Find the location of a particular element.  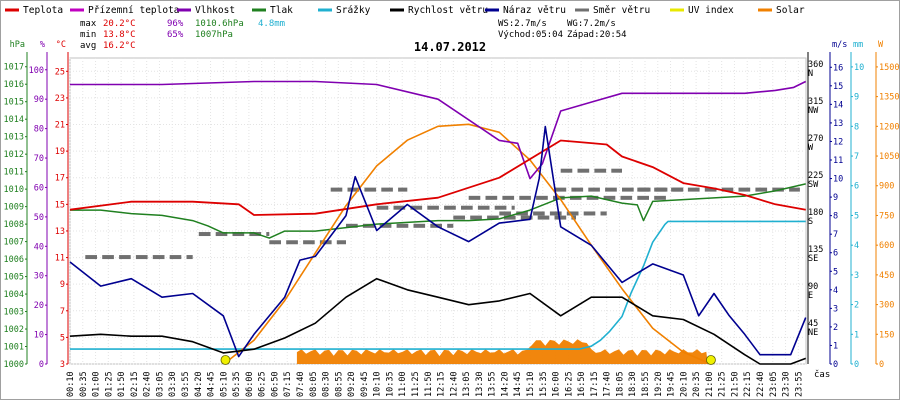

sunset-time: Západ:20:54 is located at coordinates (597, 35).